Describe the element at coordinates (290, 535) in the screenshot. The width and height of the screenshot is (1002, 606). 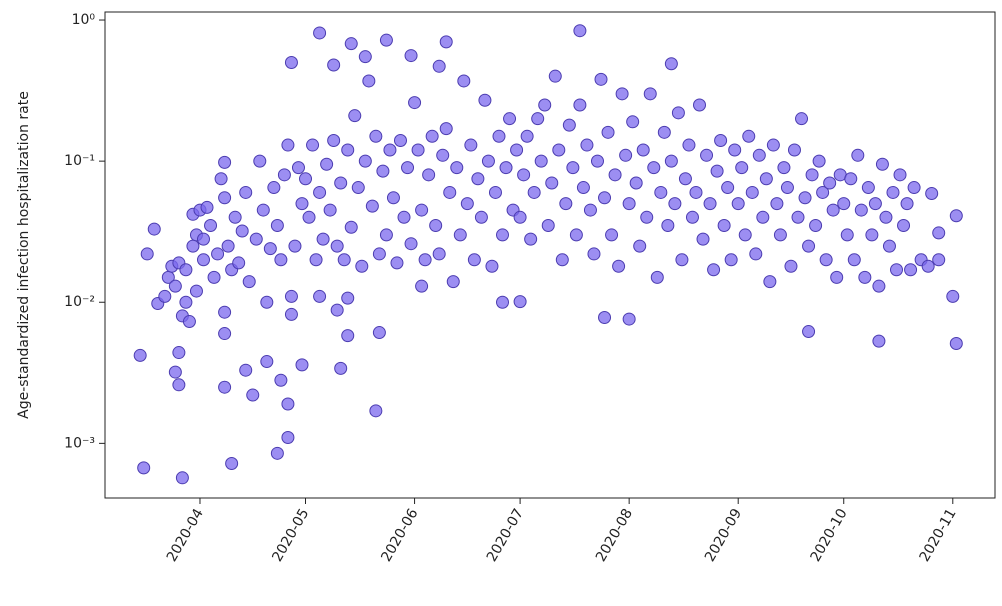
I see `x-tick-label: 2020-05` at that location.